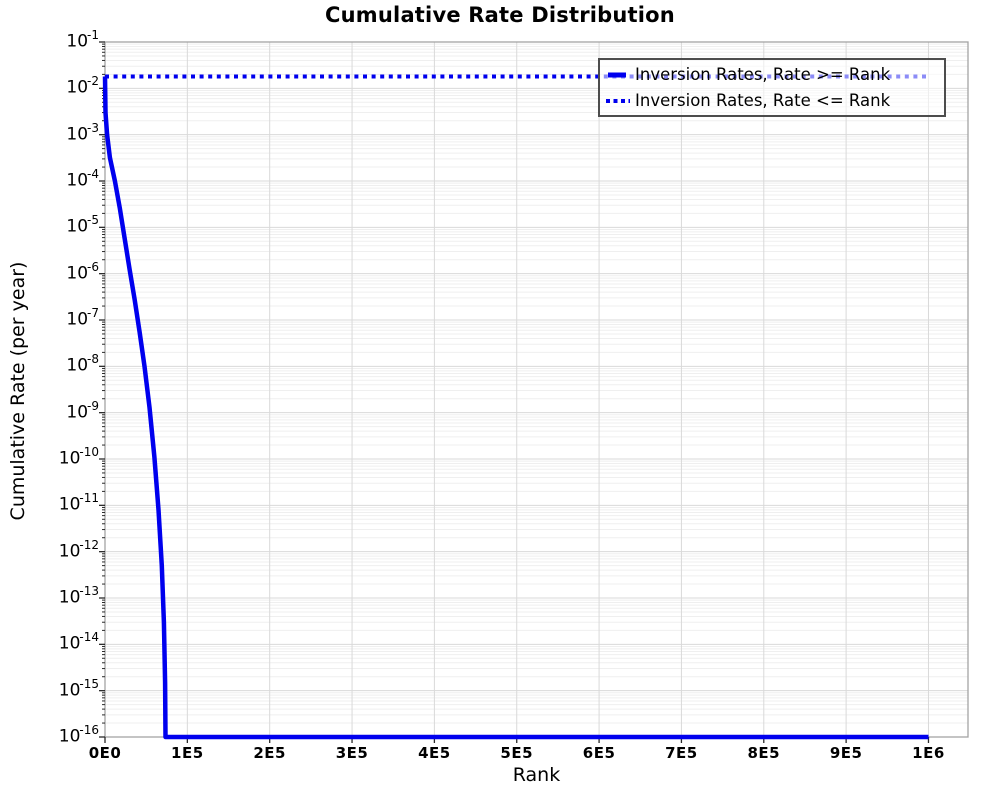 Image resolution: width=1000 pixels, height=800 pixels. What do you see at coordinates (93, 127) in the screenshot?
I see `y-tick-exponent: -3` at bounding box center [93, 127].